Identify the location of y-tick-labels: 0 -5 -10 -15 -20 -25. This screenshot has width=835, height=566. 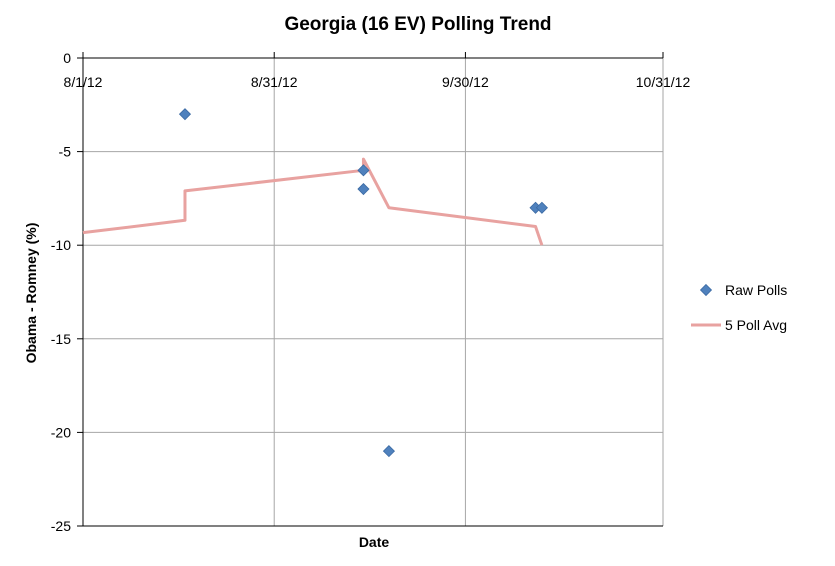
(61, 292).